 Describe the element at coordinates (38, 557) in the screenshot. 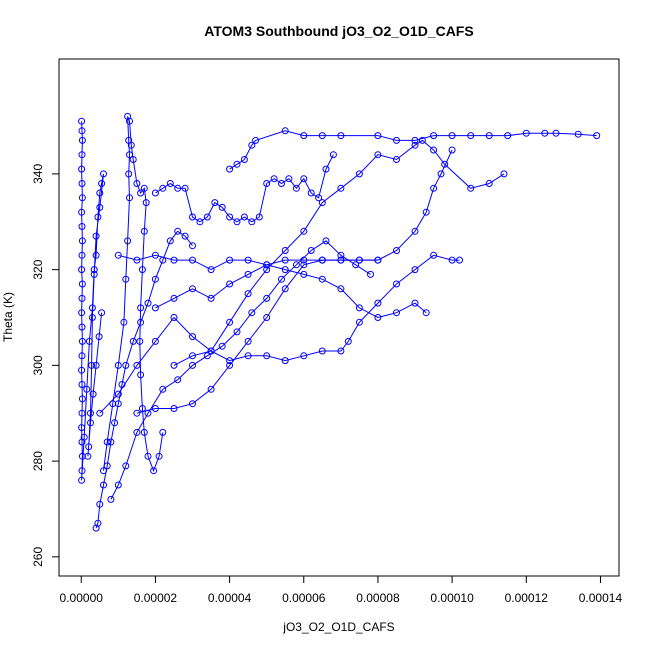

I see `y-tick-label: 260` at that location.